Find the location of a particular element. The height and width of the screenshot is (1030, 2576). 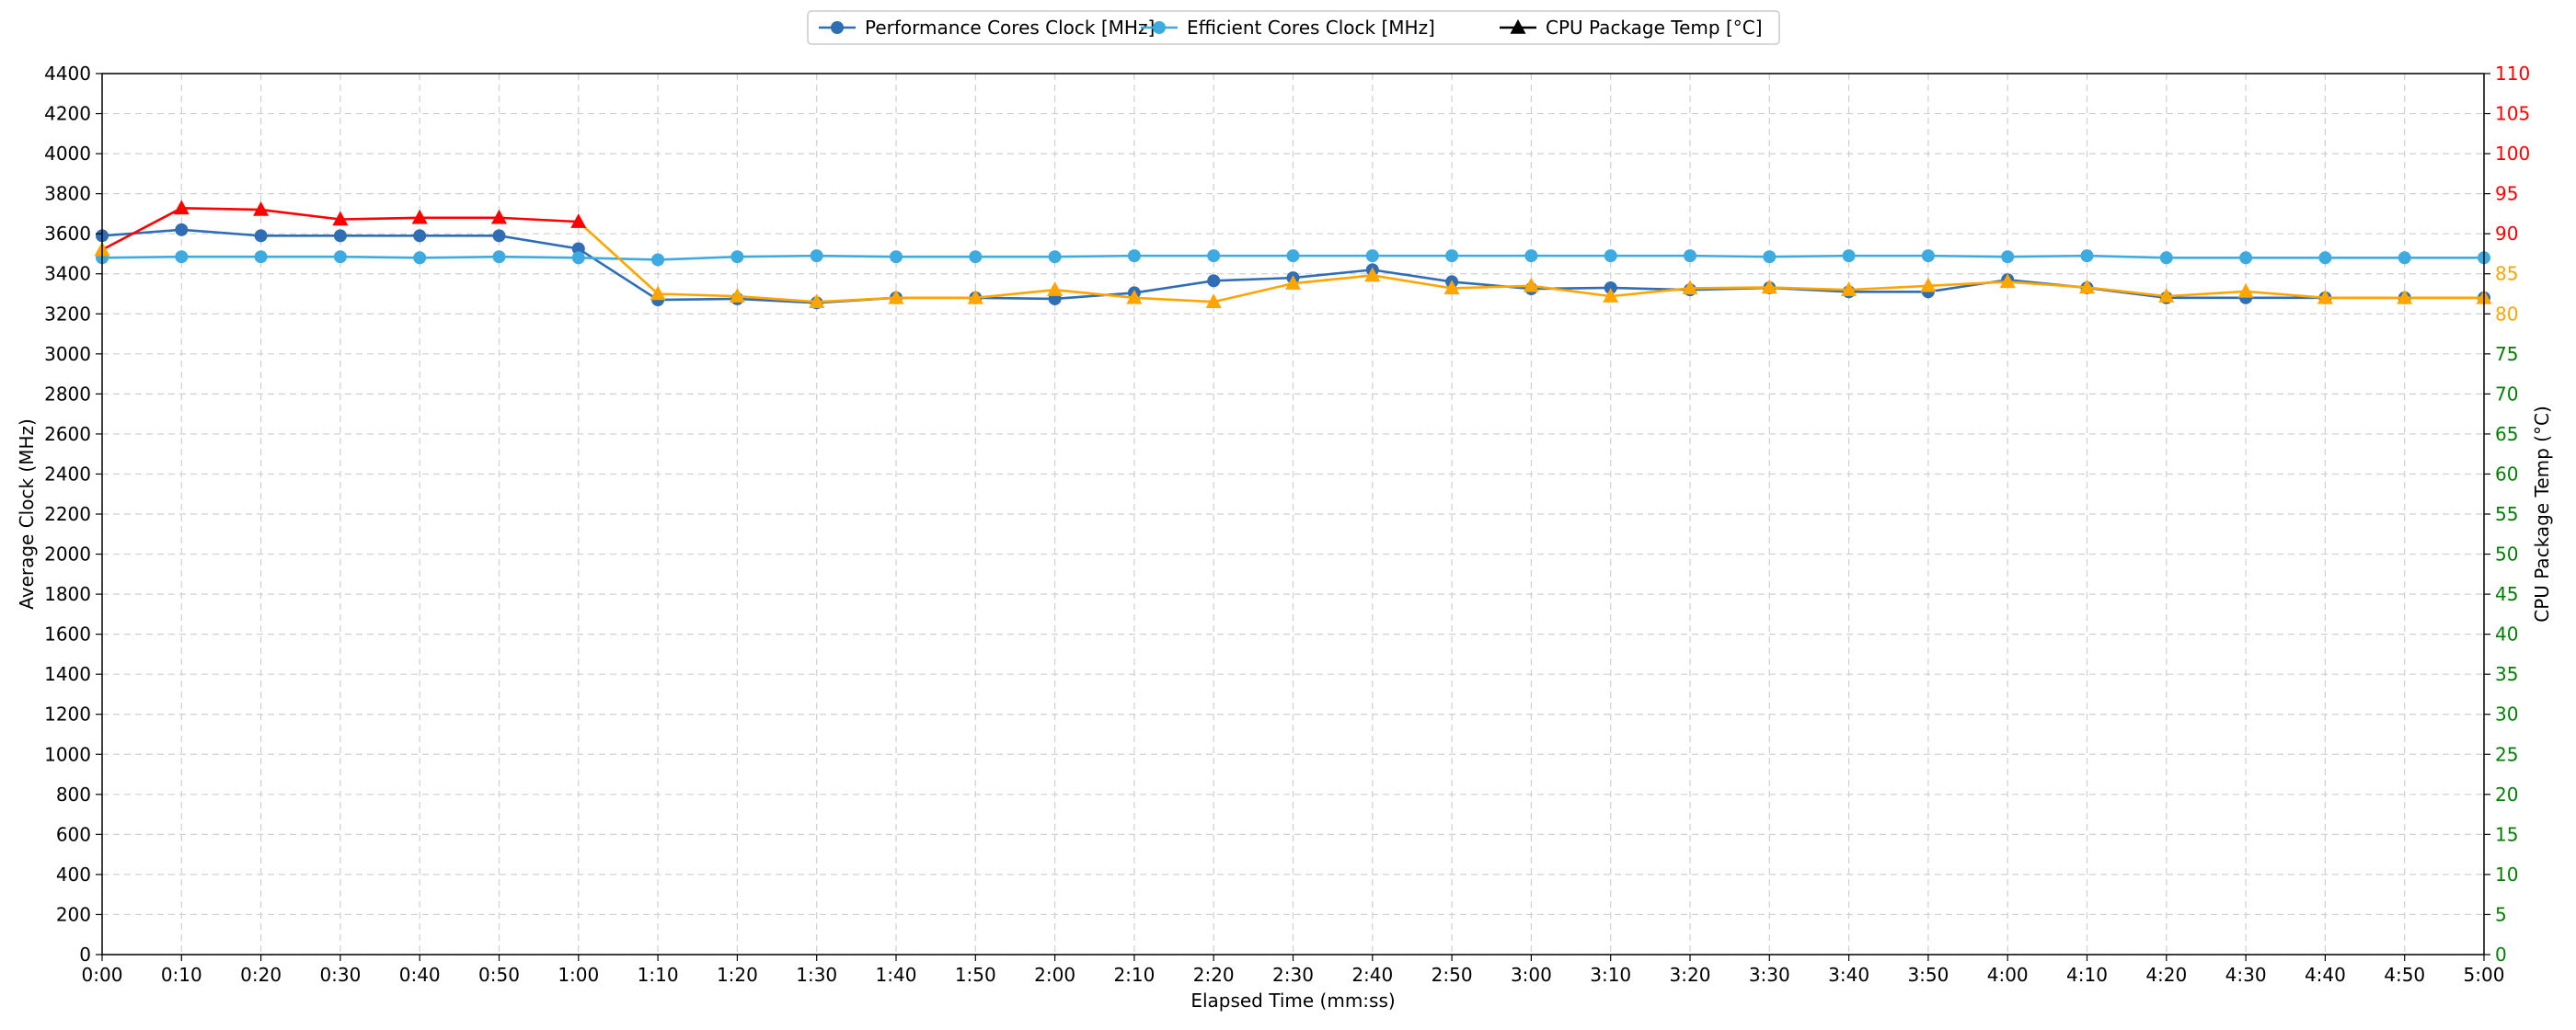

legend-marker-temp is located at coordinates (1518, 26).